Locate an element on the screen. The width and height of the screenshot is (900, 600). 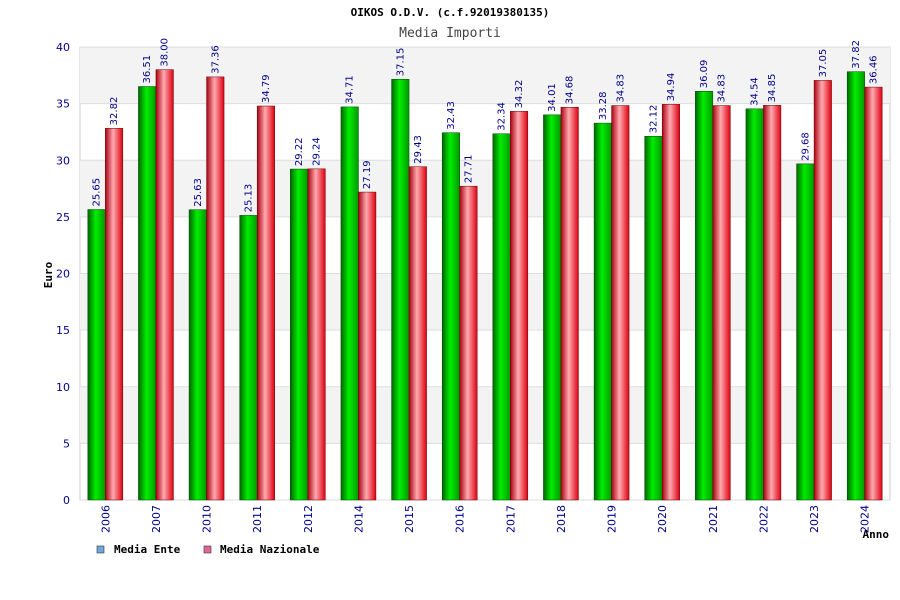
value-label-media-ente-2011: 25.13 is located at coordinates (248, 198).